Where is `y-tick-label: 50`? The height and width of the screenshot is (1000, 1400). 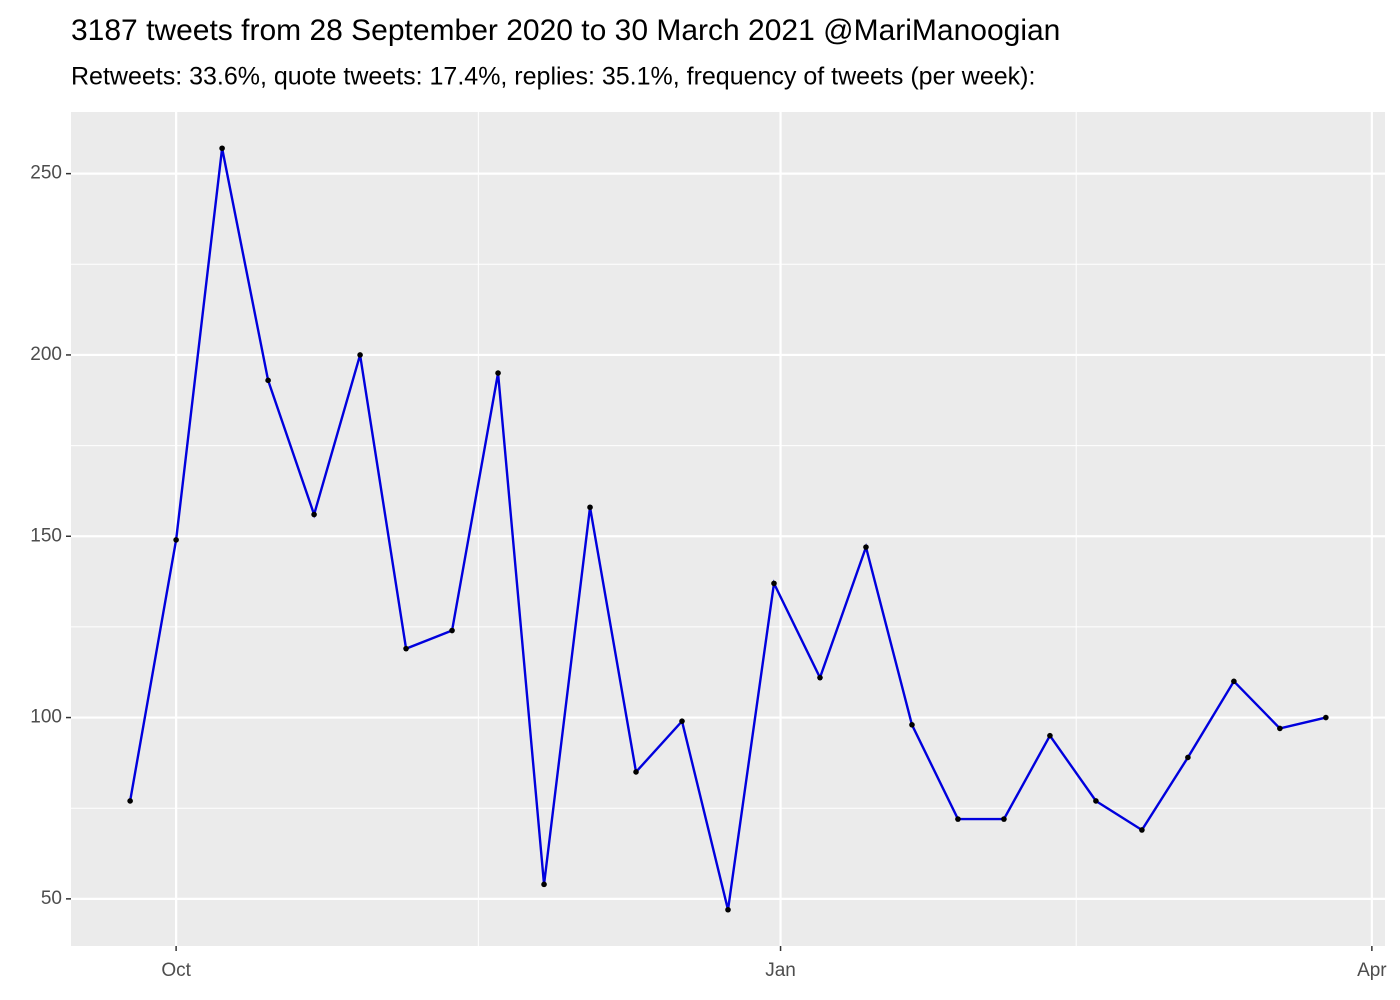
y-tick-label: 50 is located at coordinates (51, 898).